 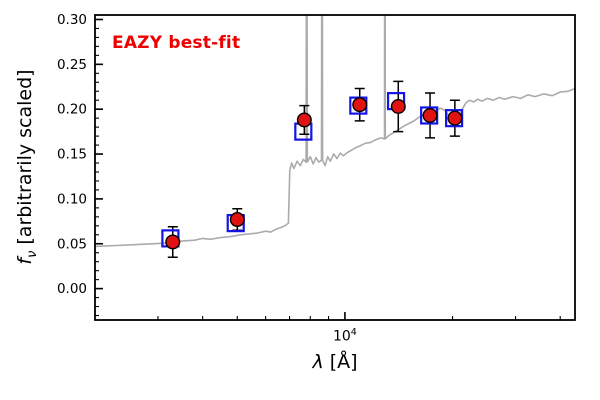 I want to click on y-tick-label: 0.20, so click(x=72, y=110).